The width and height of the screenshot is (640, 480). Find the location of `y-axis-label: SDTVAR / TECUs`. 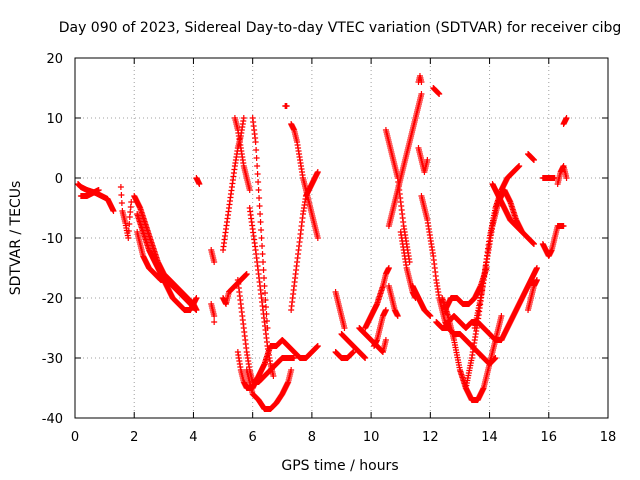

y-axis-label: SDTVAR / TECUs is located at coordinates (16, 238).